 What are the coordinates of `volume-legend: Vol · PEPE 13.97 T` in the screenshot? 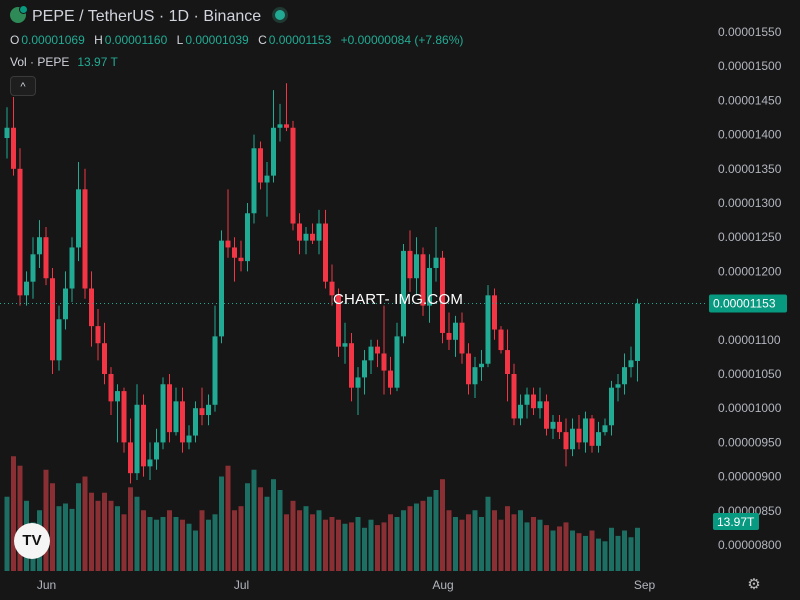 It's located at (64, 62).